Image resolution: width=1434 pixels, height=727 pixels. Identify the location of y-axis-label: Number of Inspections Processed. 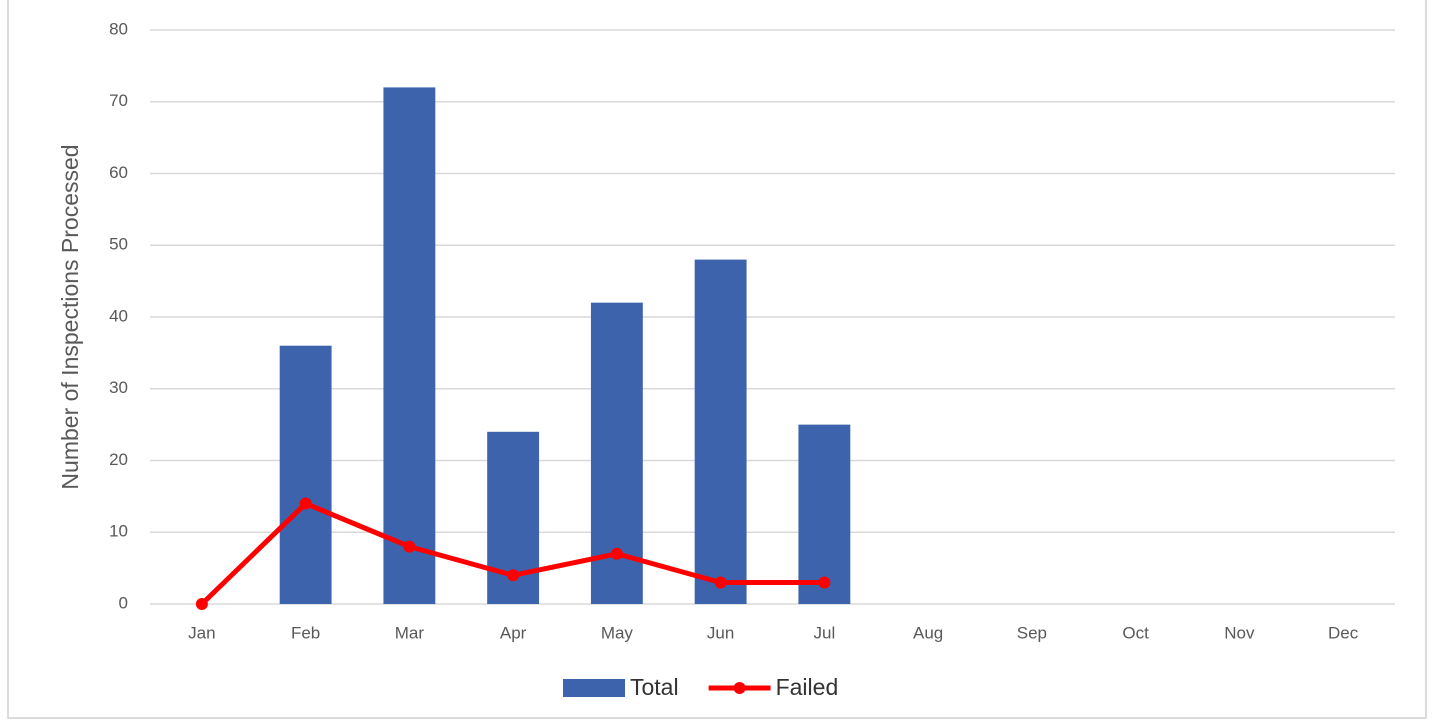
(70, 316).